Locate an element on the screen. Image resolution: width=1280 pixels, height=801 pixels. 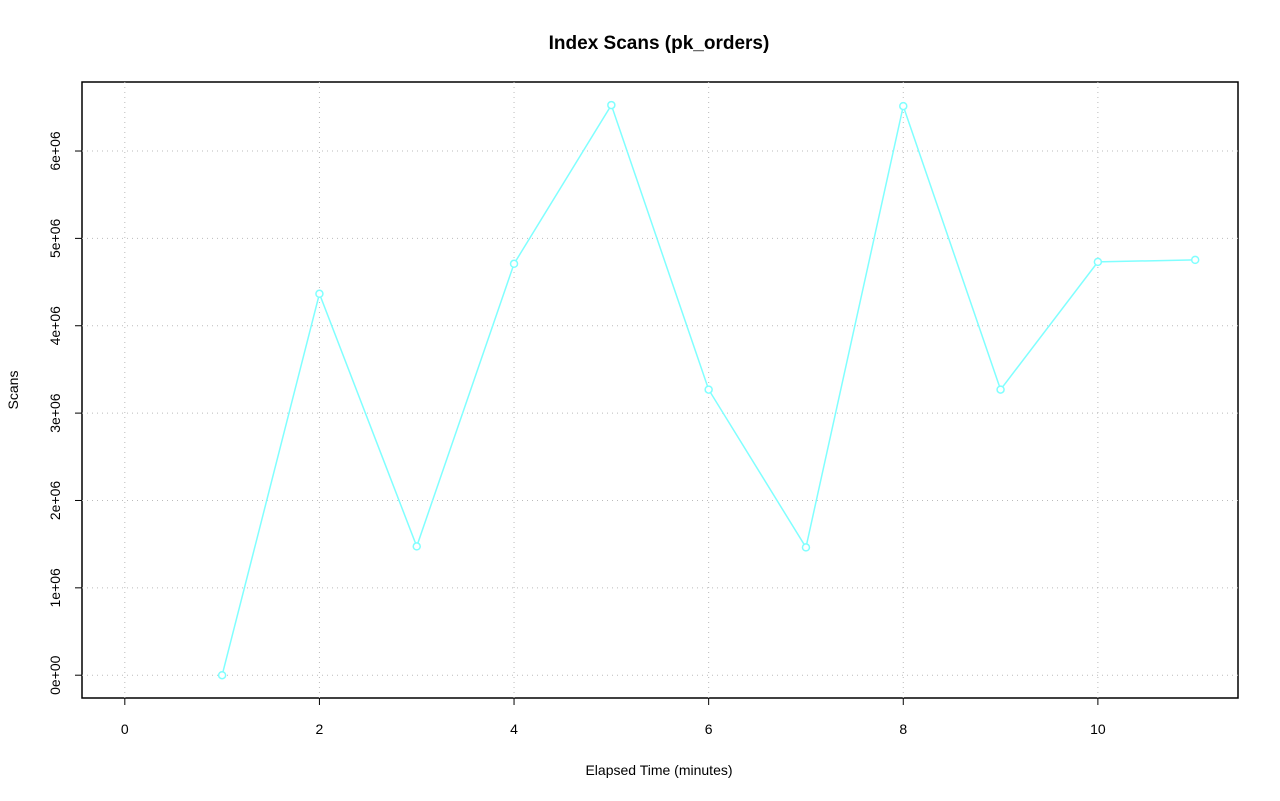
x-tick-label: 2 is located at coordinates (320, 729).